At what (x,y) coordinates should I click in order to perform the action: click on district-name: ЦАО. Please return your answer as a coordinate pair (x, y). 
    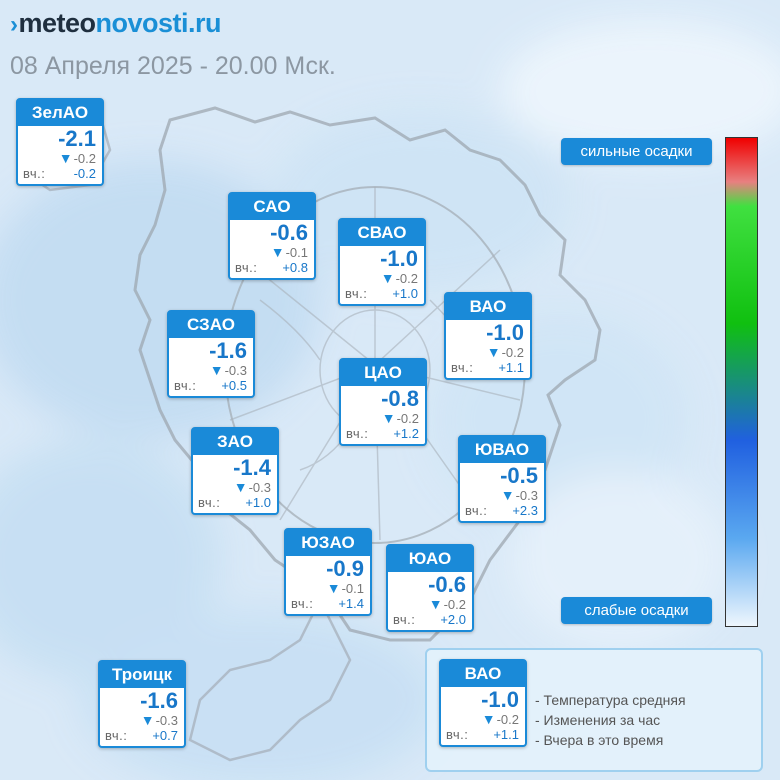
    Looking at the image, I should click on (383, 373).